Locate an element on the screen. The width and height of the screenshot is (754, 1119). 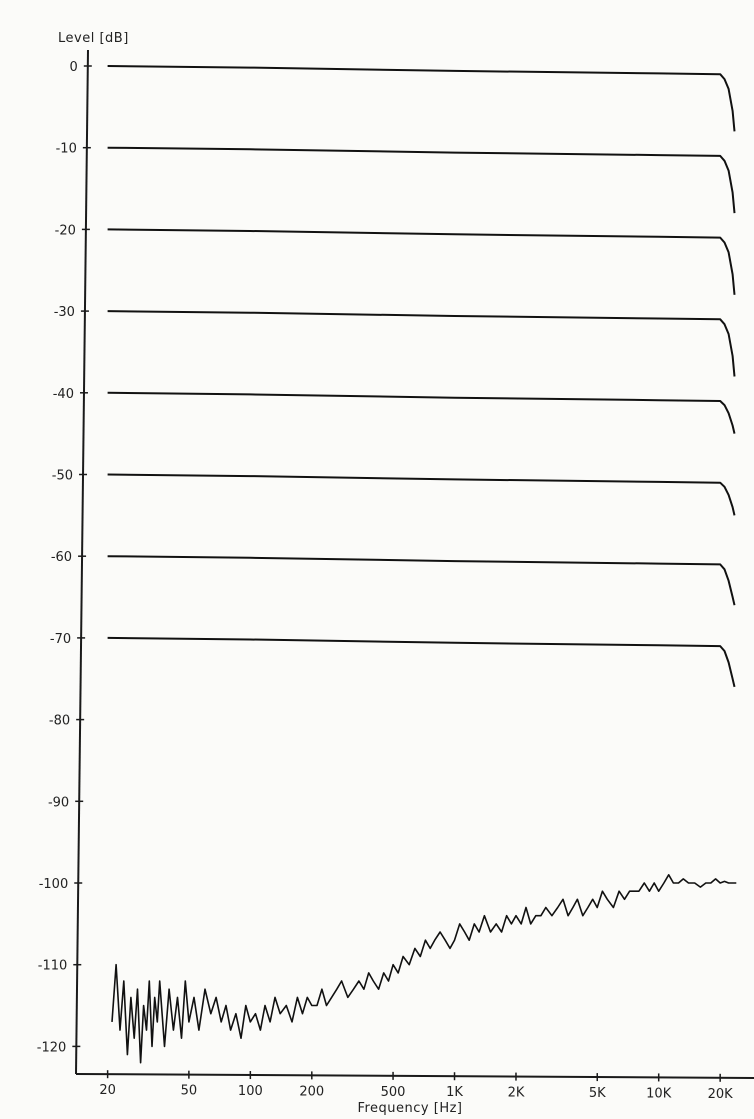
x-tick-label: 2K is located at coordinates (516, 1093).